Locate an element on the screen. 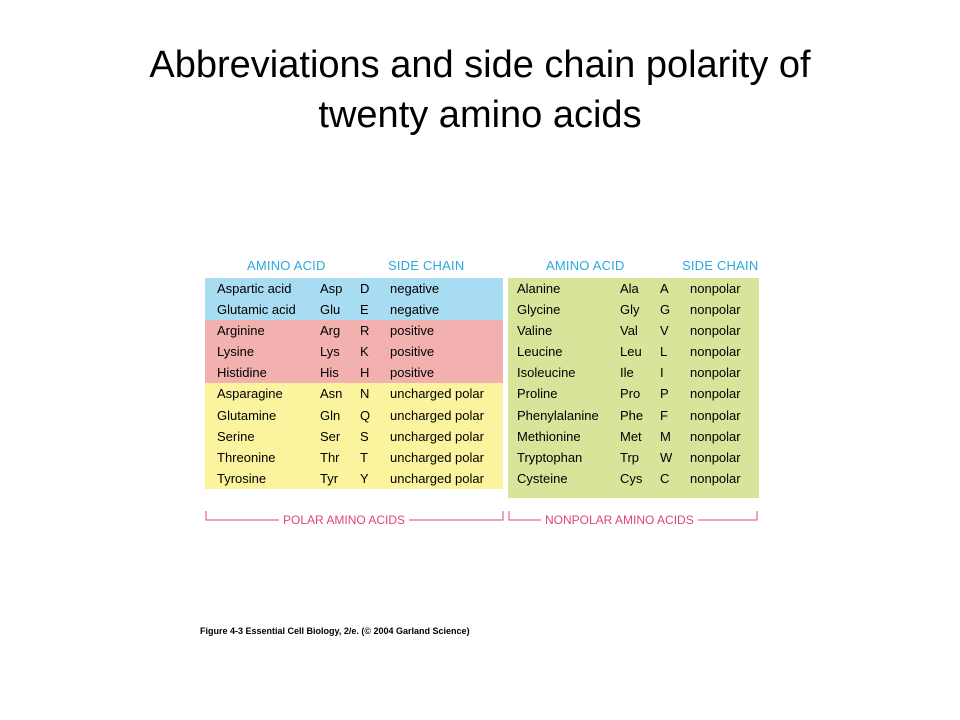 The height and width of the screenshot is (720, 960). table-row: Glutamic acid Glu E negative is located at coordinates (354, 310).